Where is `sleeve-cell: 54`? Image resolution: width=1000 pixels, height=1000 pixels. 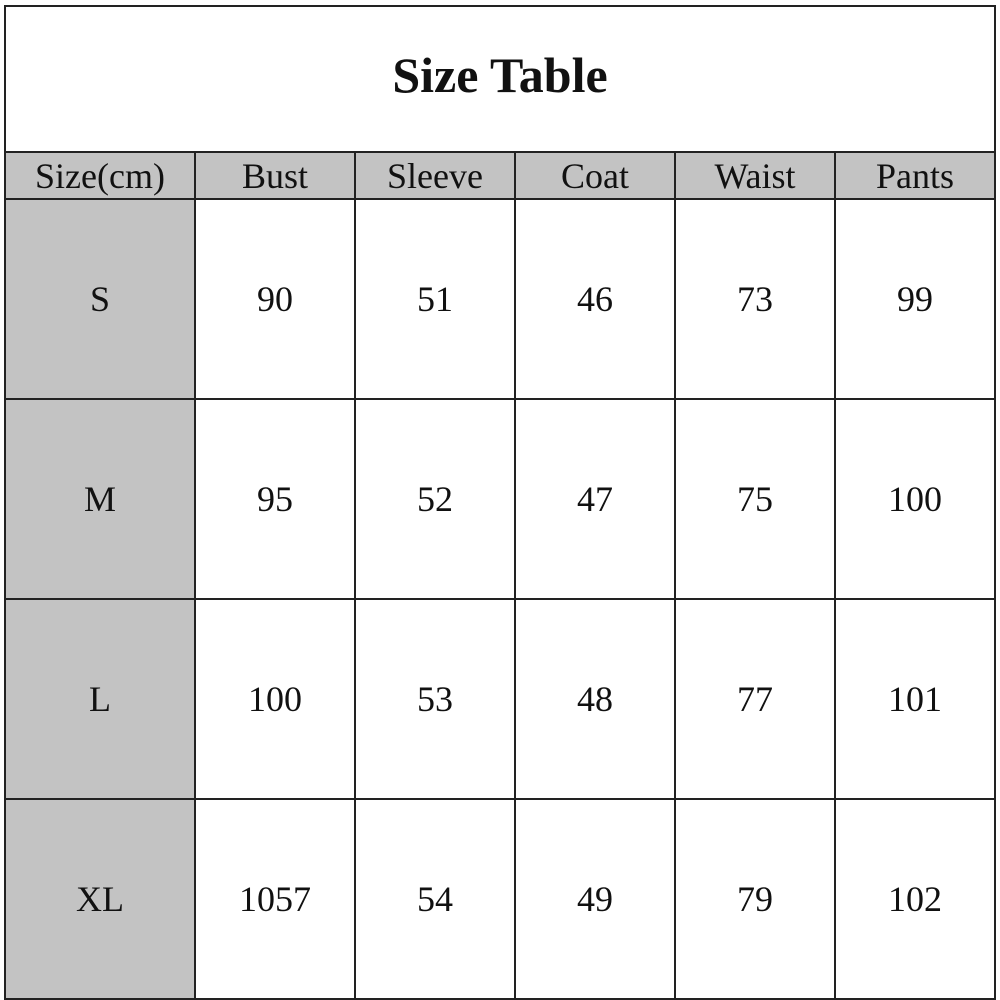 sleeve-cell: 54 is located at coordinates (435, 899).